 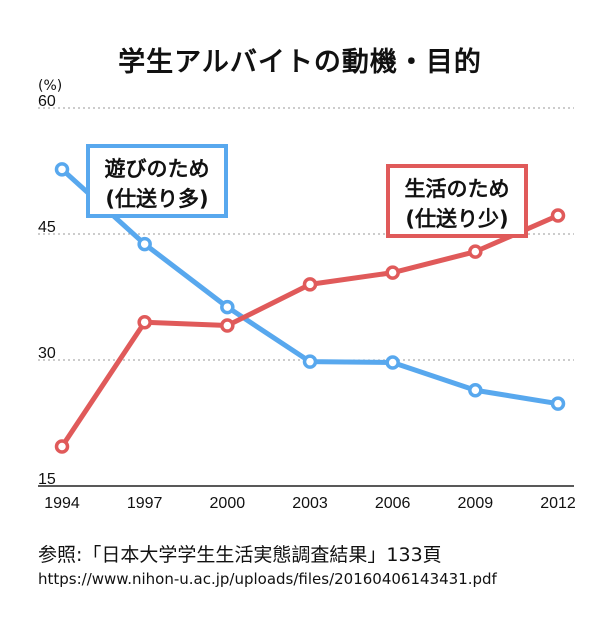 I want to click on x-tick-label: 2006, so click(x=393, y=503).